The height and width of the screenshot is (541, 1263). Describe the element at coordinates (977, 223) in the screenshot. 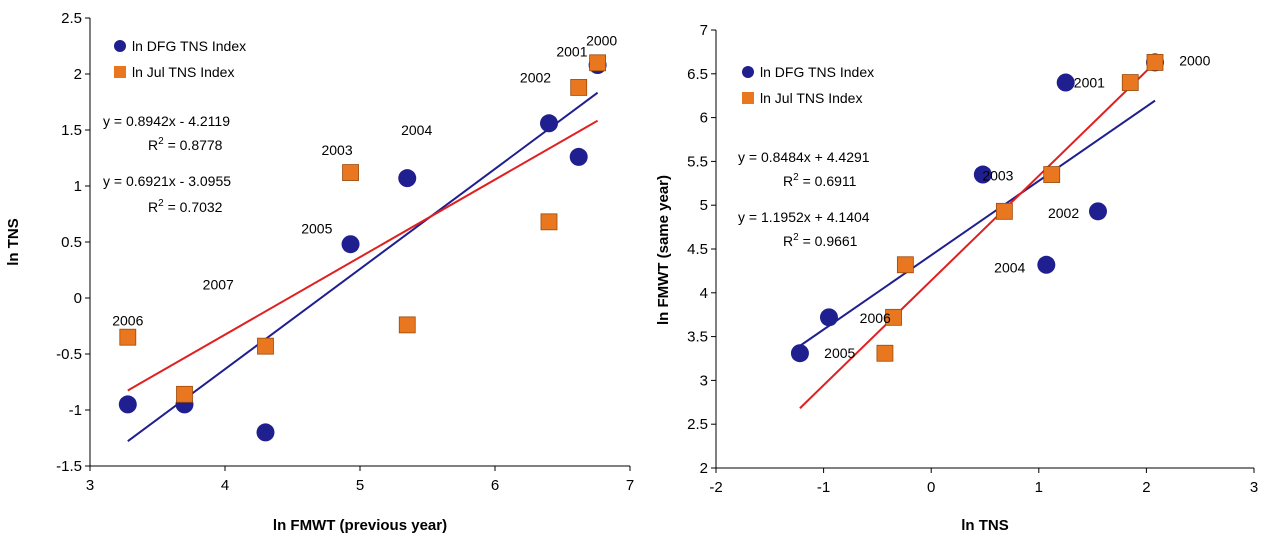

I see `trendline` at that location.